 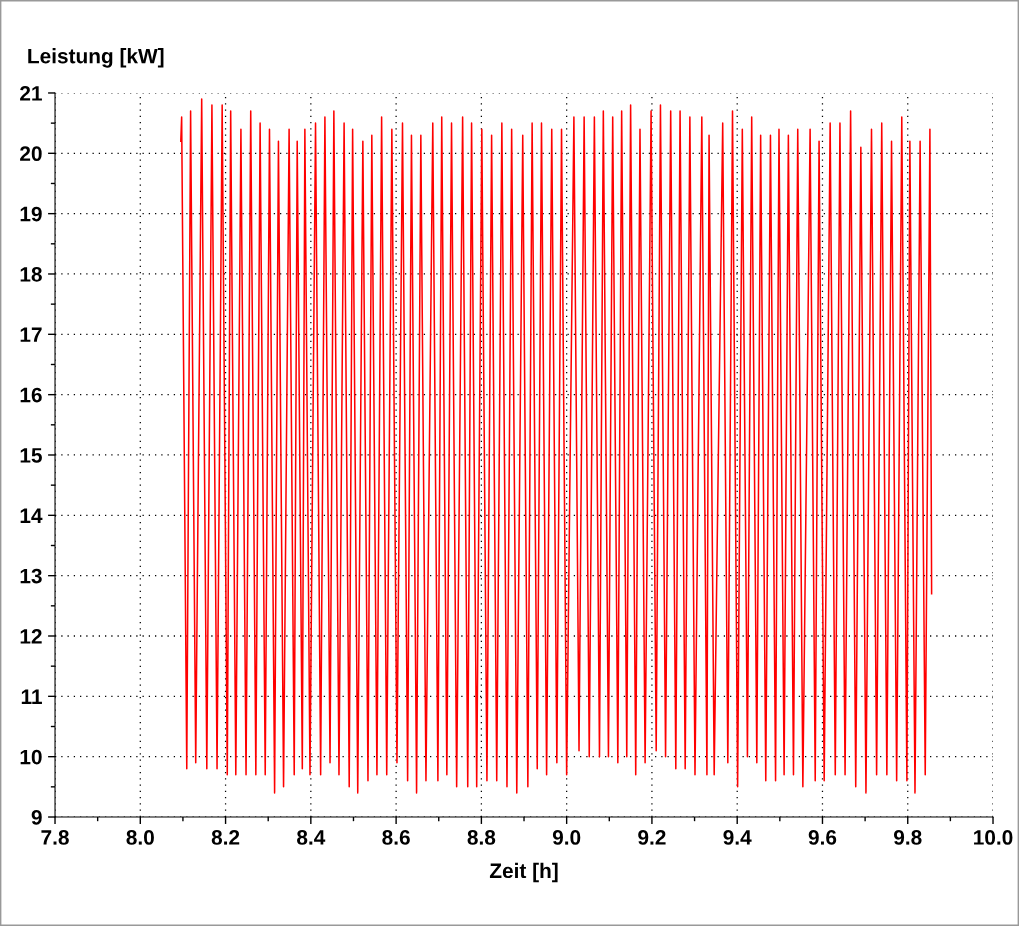 I want to click on x-tick-label: 8.8, so click(x=481, y=837).